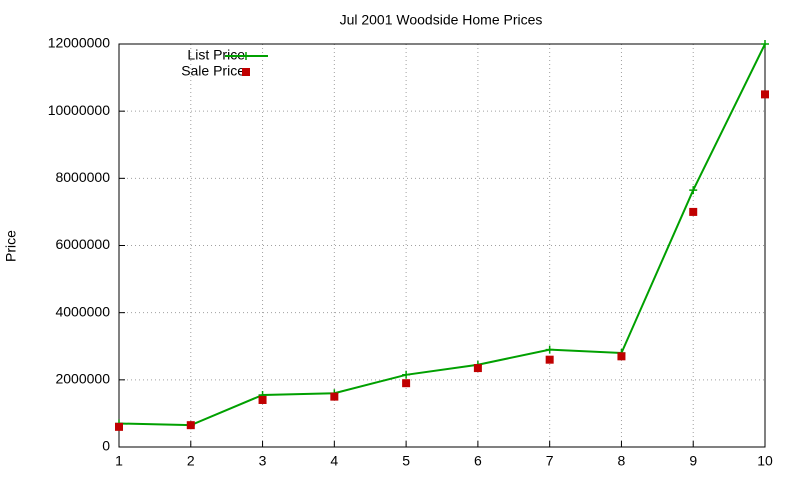 The image size is (800, 480). What do you see at coordinates (82, 244) in the screenshot?
I see `y-tick-label: 6000000` at bounding box center [82, 244].